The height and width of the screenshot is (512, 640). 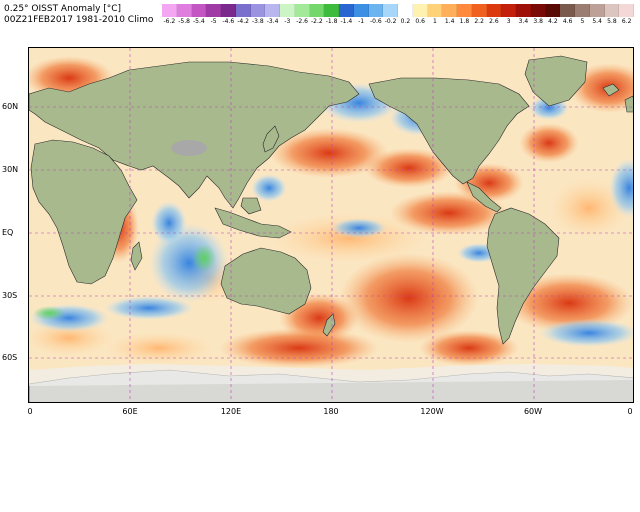 I want to click on south-america-landmass, so click(x=523, y=276).